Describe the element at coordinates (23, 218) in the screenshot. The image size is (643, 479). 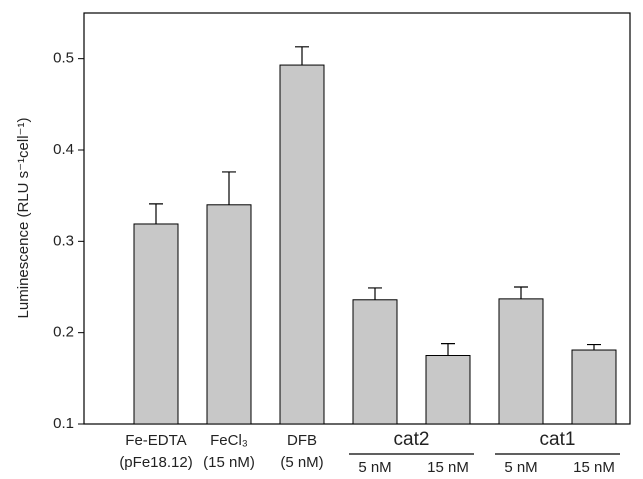
I see `y-axis-label: Luminescence (RLU s⁻¹cell⁻¹)` at that location.